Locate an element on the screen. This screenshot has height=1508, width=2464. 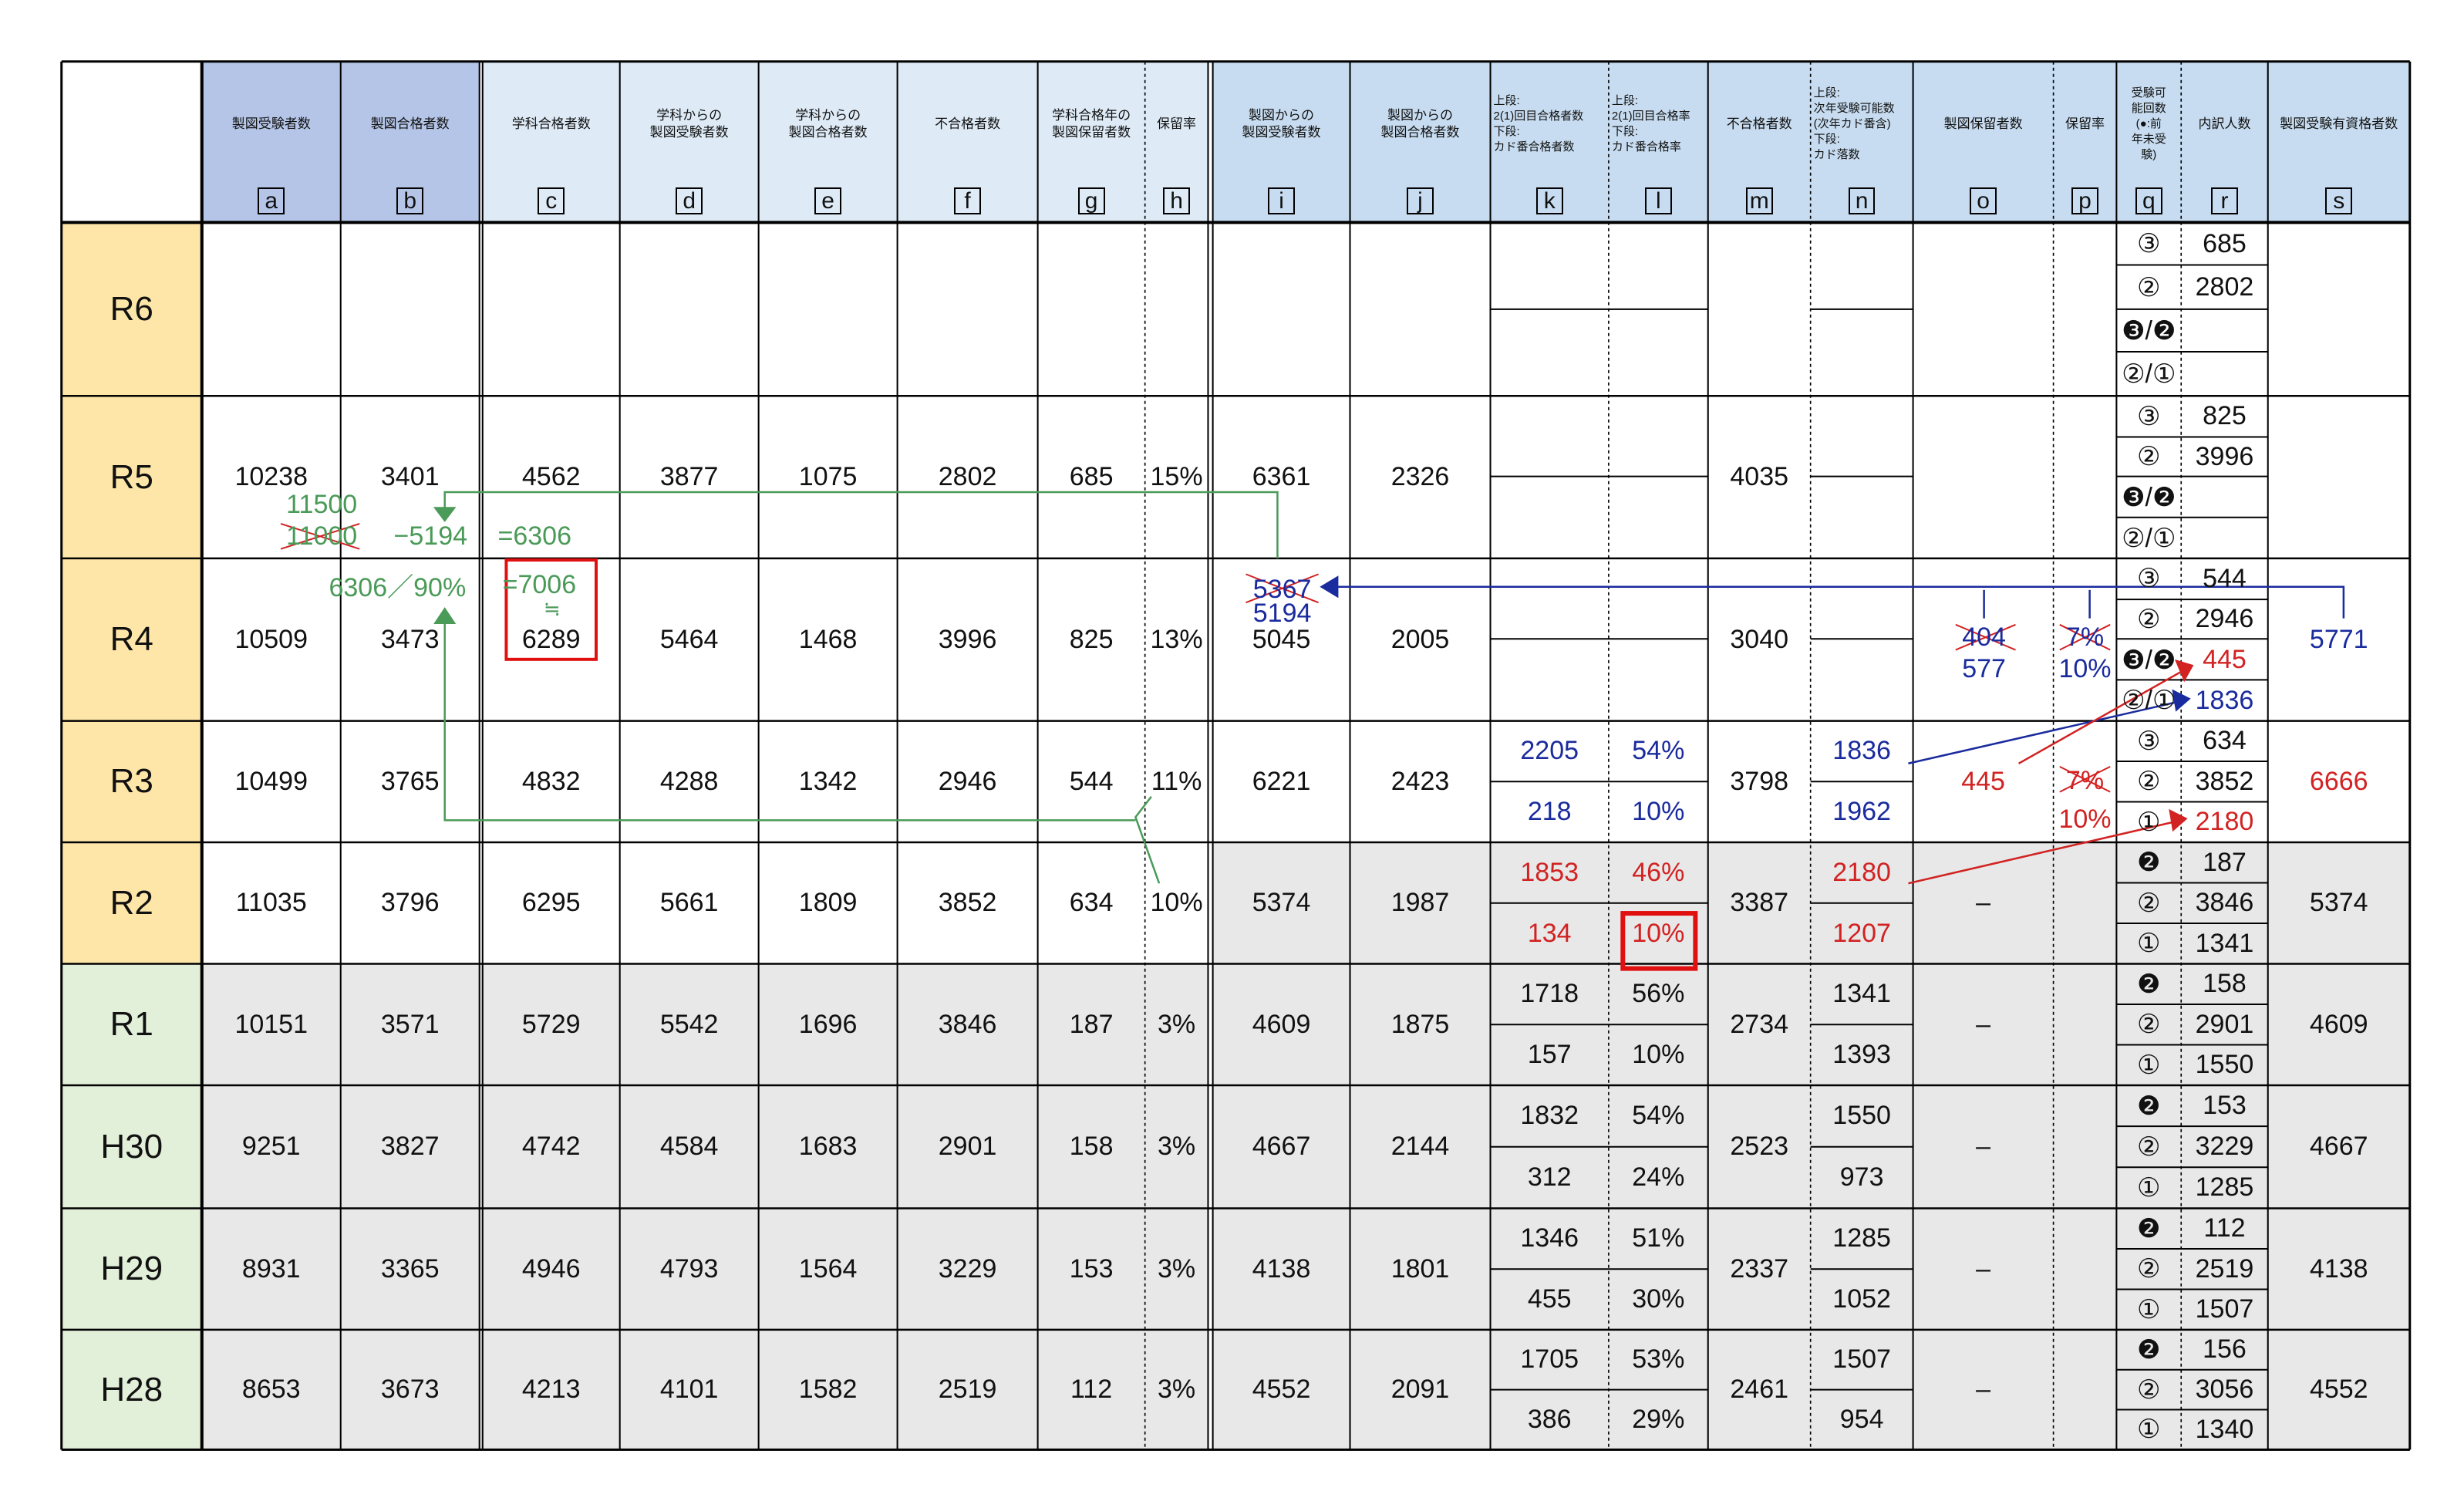
cell-c: 4562 is located at coordinates (551, 477).